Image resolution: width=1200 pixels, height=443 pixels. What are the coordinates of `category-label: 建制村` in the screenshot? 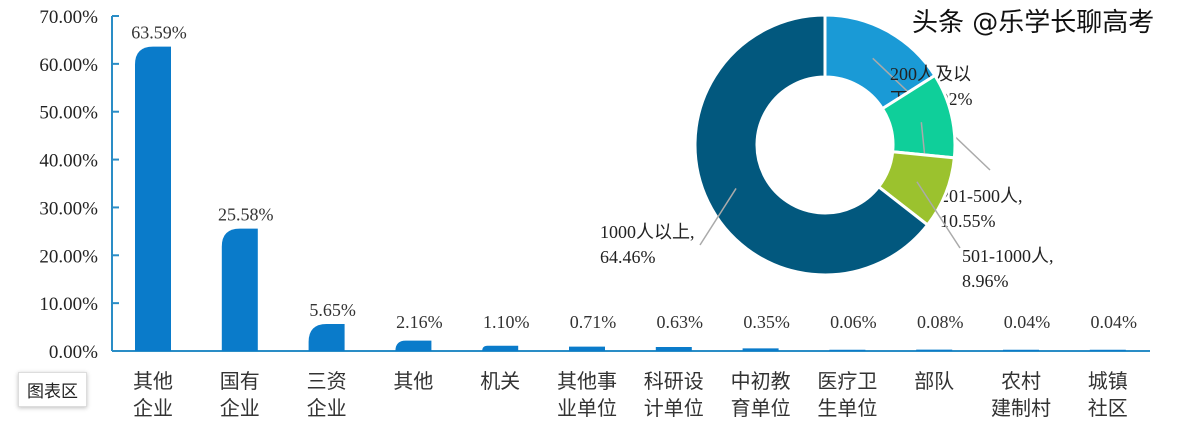 It's located at (1021, 408).